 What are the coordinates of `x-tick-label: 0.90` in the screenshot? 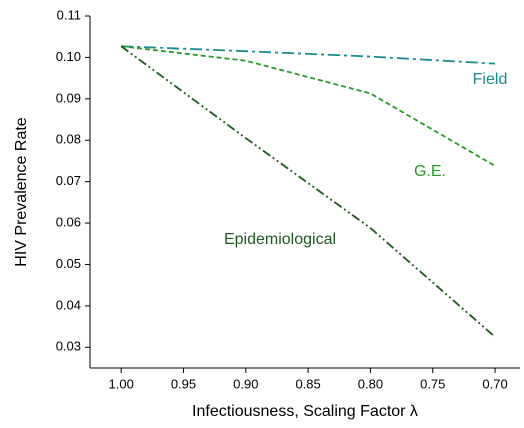 It's located at (245, 383).